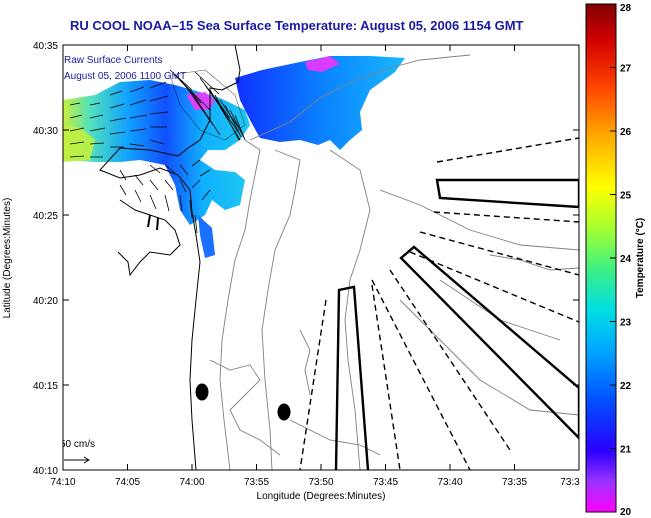  What do you see at coordinates (320, 103) in the screenshot?
I see `sst-swath-north` at bounding box center [320, 103].